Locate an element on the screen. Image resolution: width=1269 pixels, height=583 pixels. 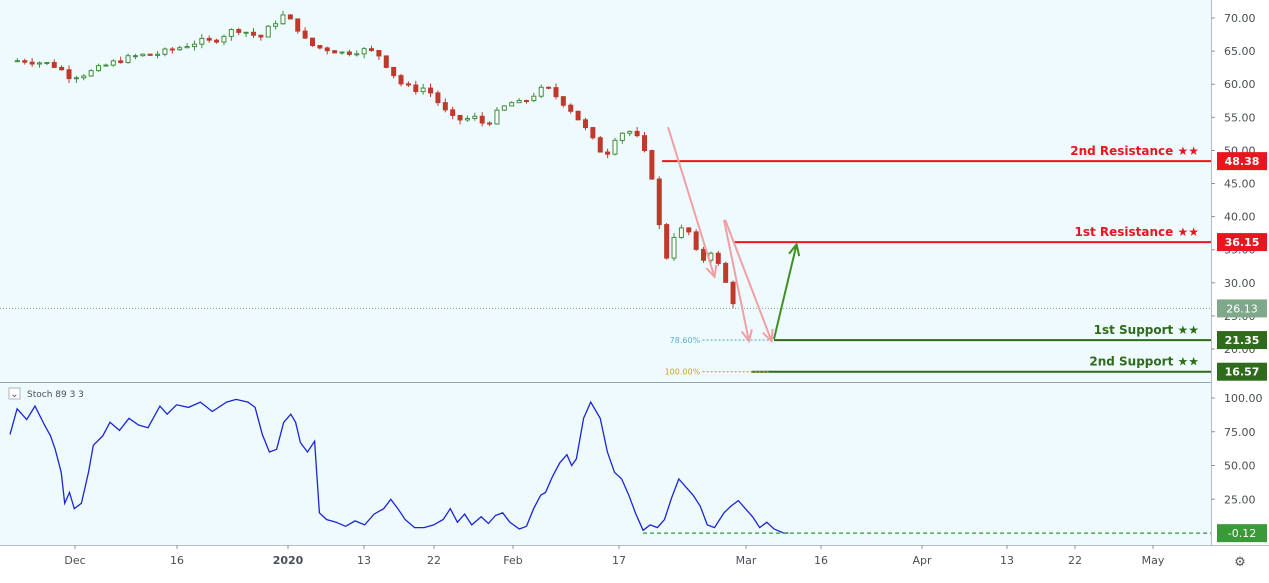
price-tick-label: 55.00 is located at coordinates (1240, 117).